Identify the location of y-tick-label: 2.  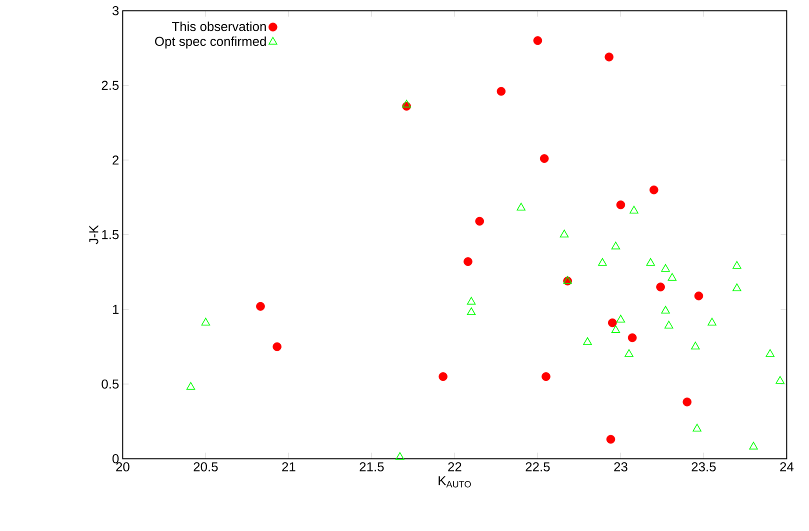
(115, 160).